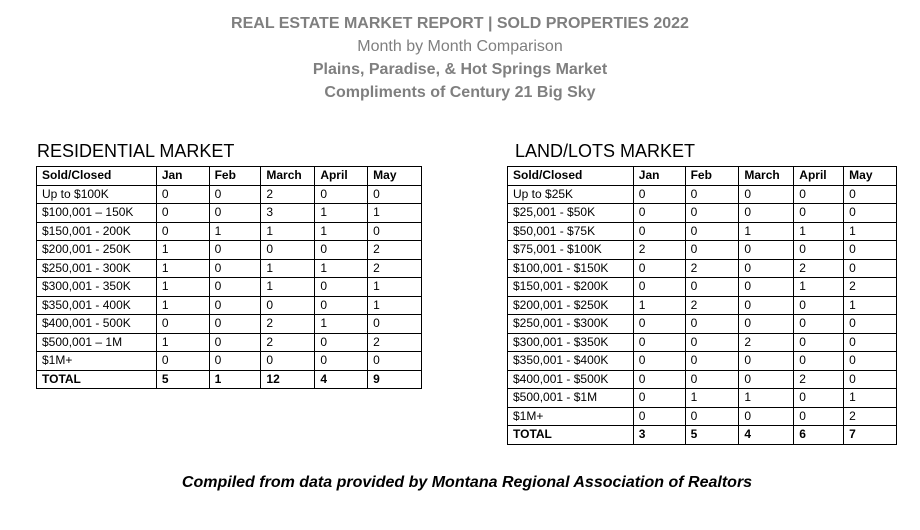 The image size is (920, 530). What do you see at coordinates (570, 287) in the screenshot?
I see `price-range-cell: $150,001 - $200K` at bounding box center [570, 287].